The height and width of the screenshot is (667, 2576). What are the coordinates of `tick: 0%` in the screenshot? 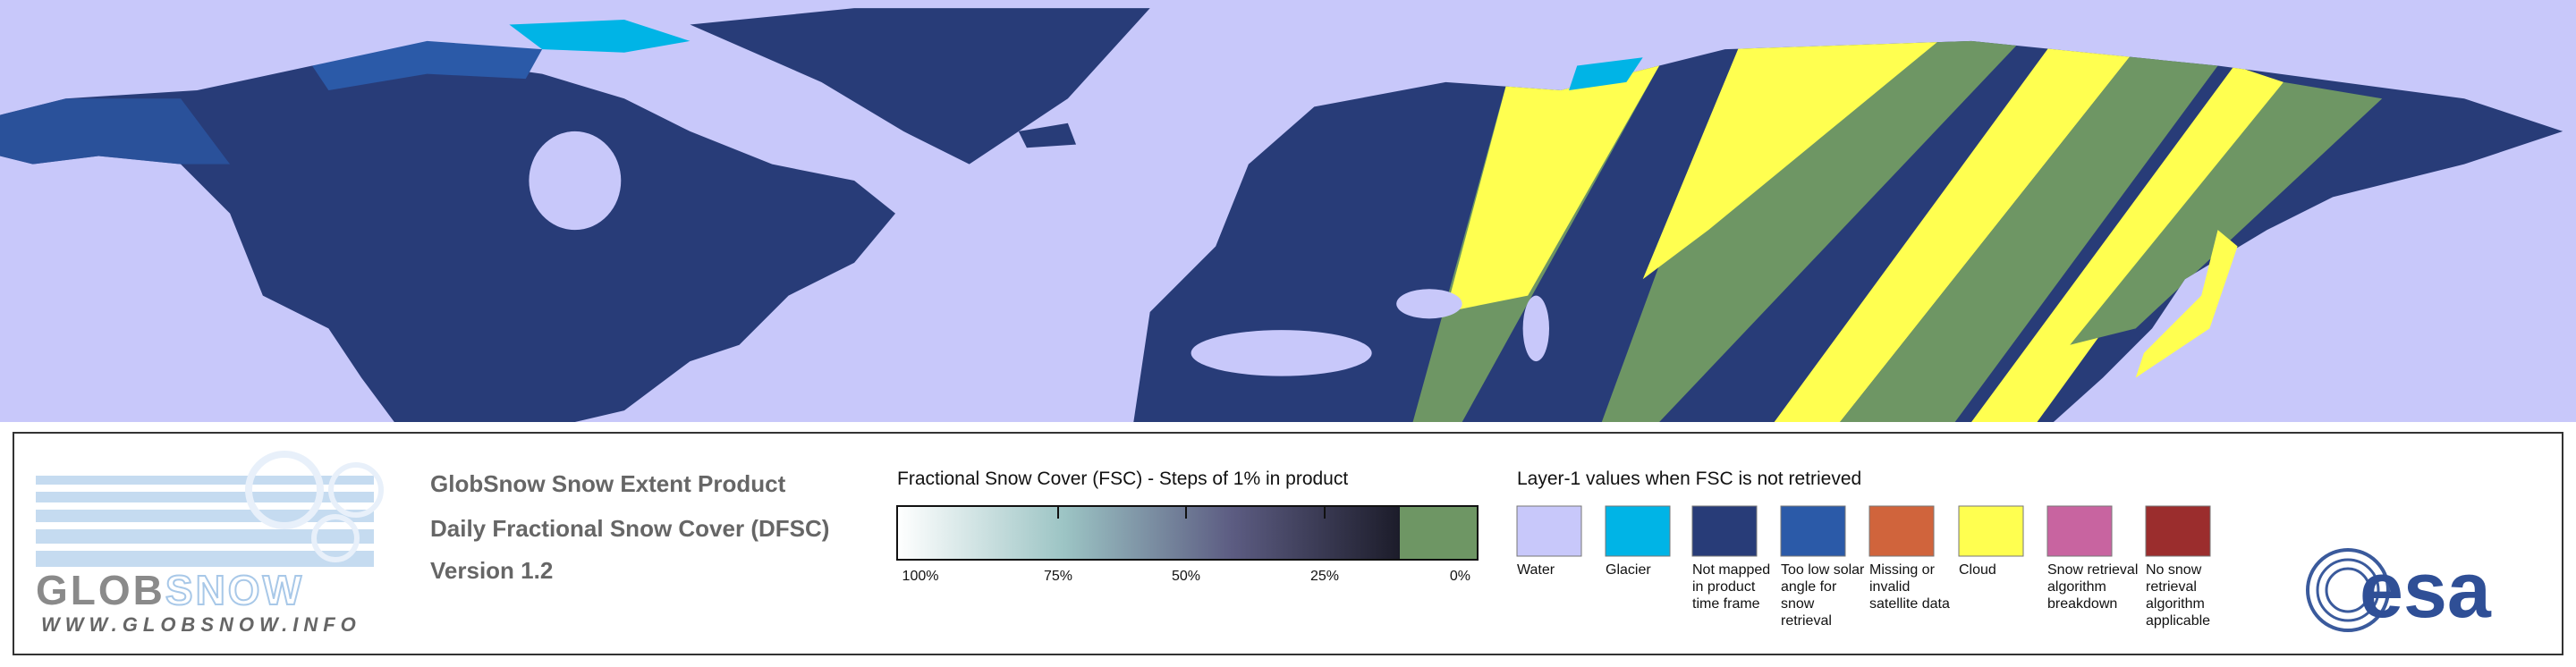 It's located at (1459, 576).